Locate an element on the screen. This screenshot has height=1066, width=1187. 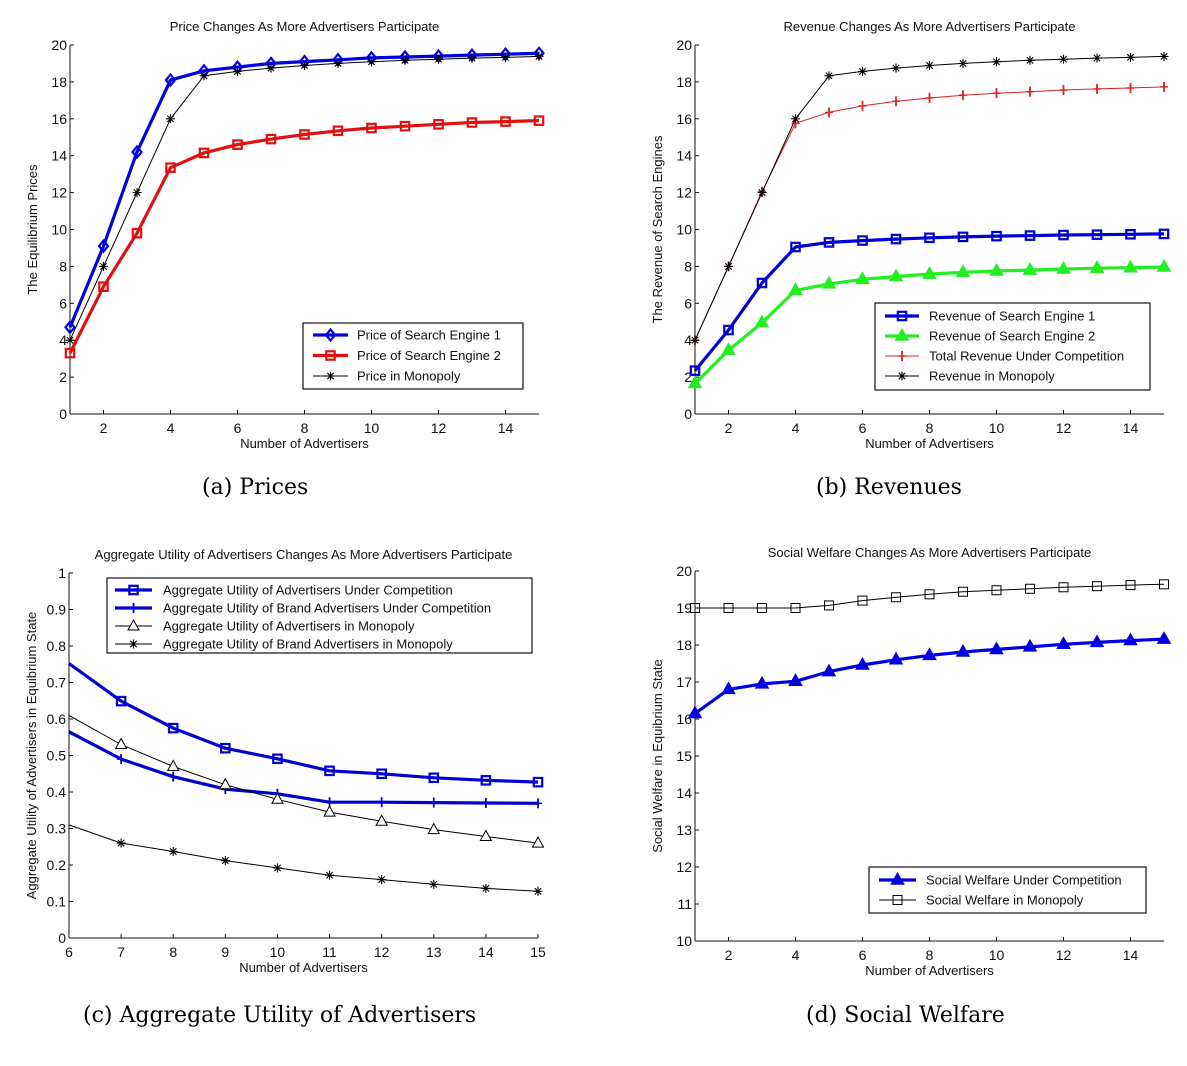
y-tick-label: 15 is located at coordinates (684, 756).